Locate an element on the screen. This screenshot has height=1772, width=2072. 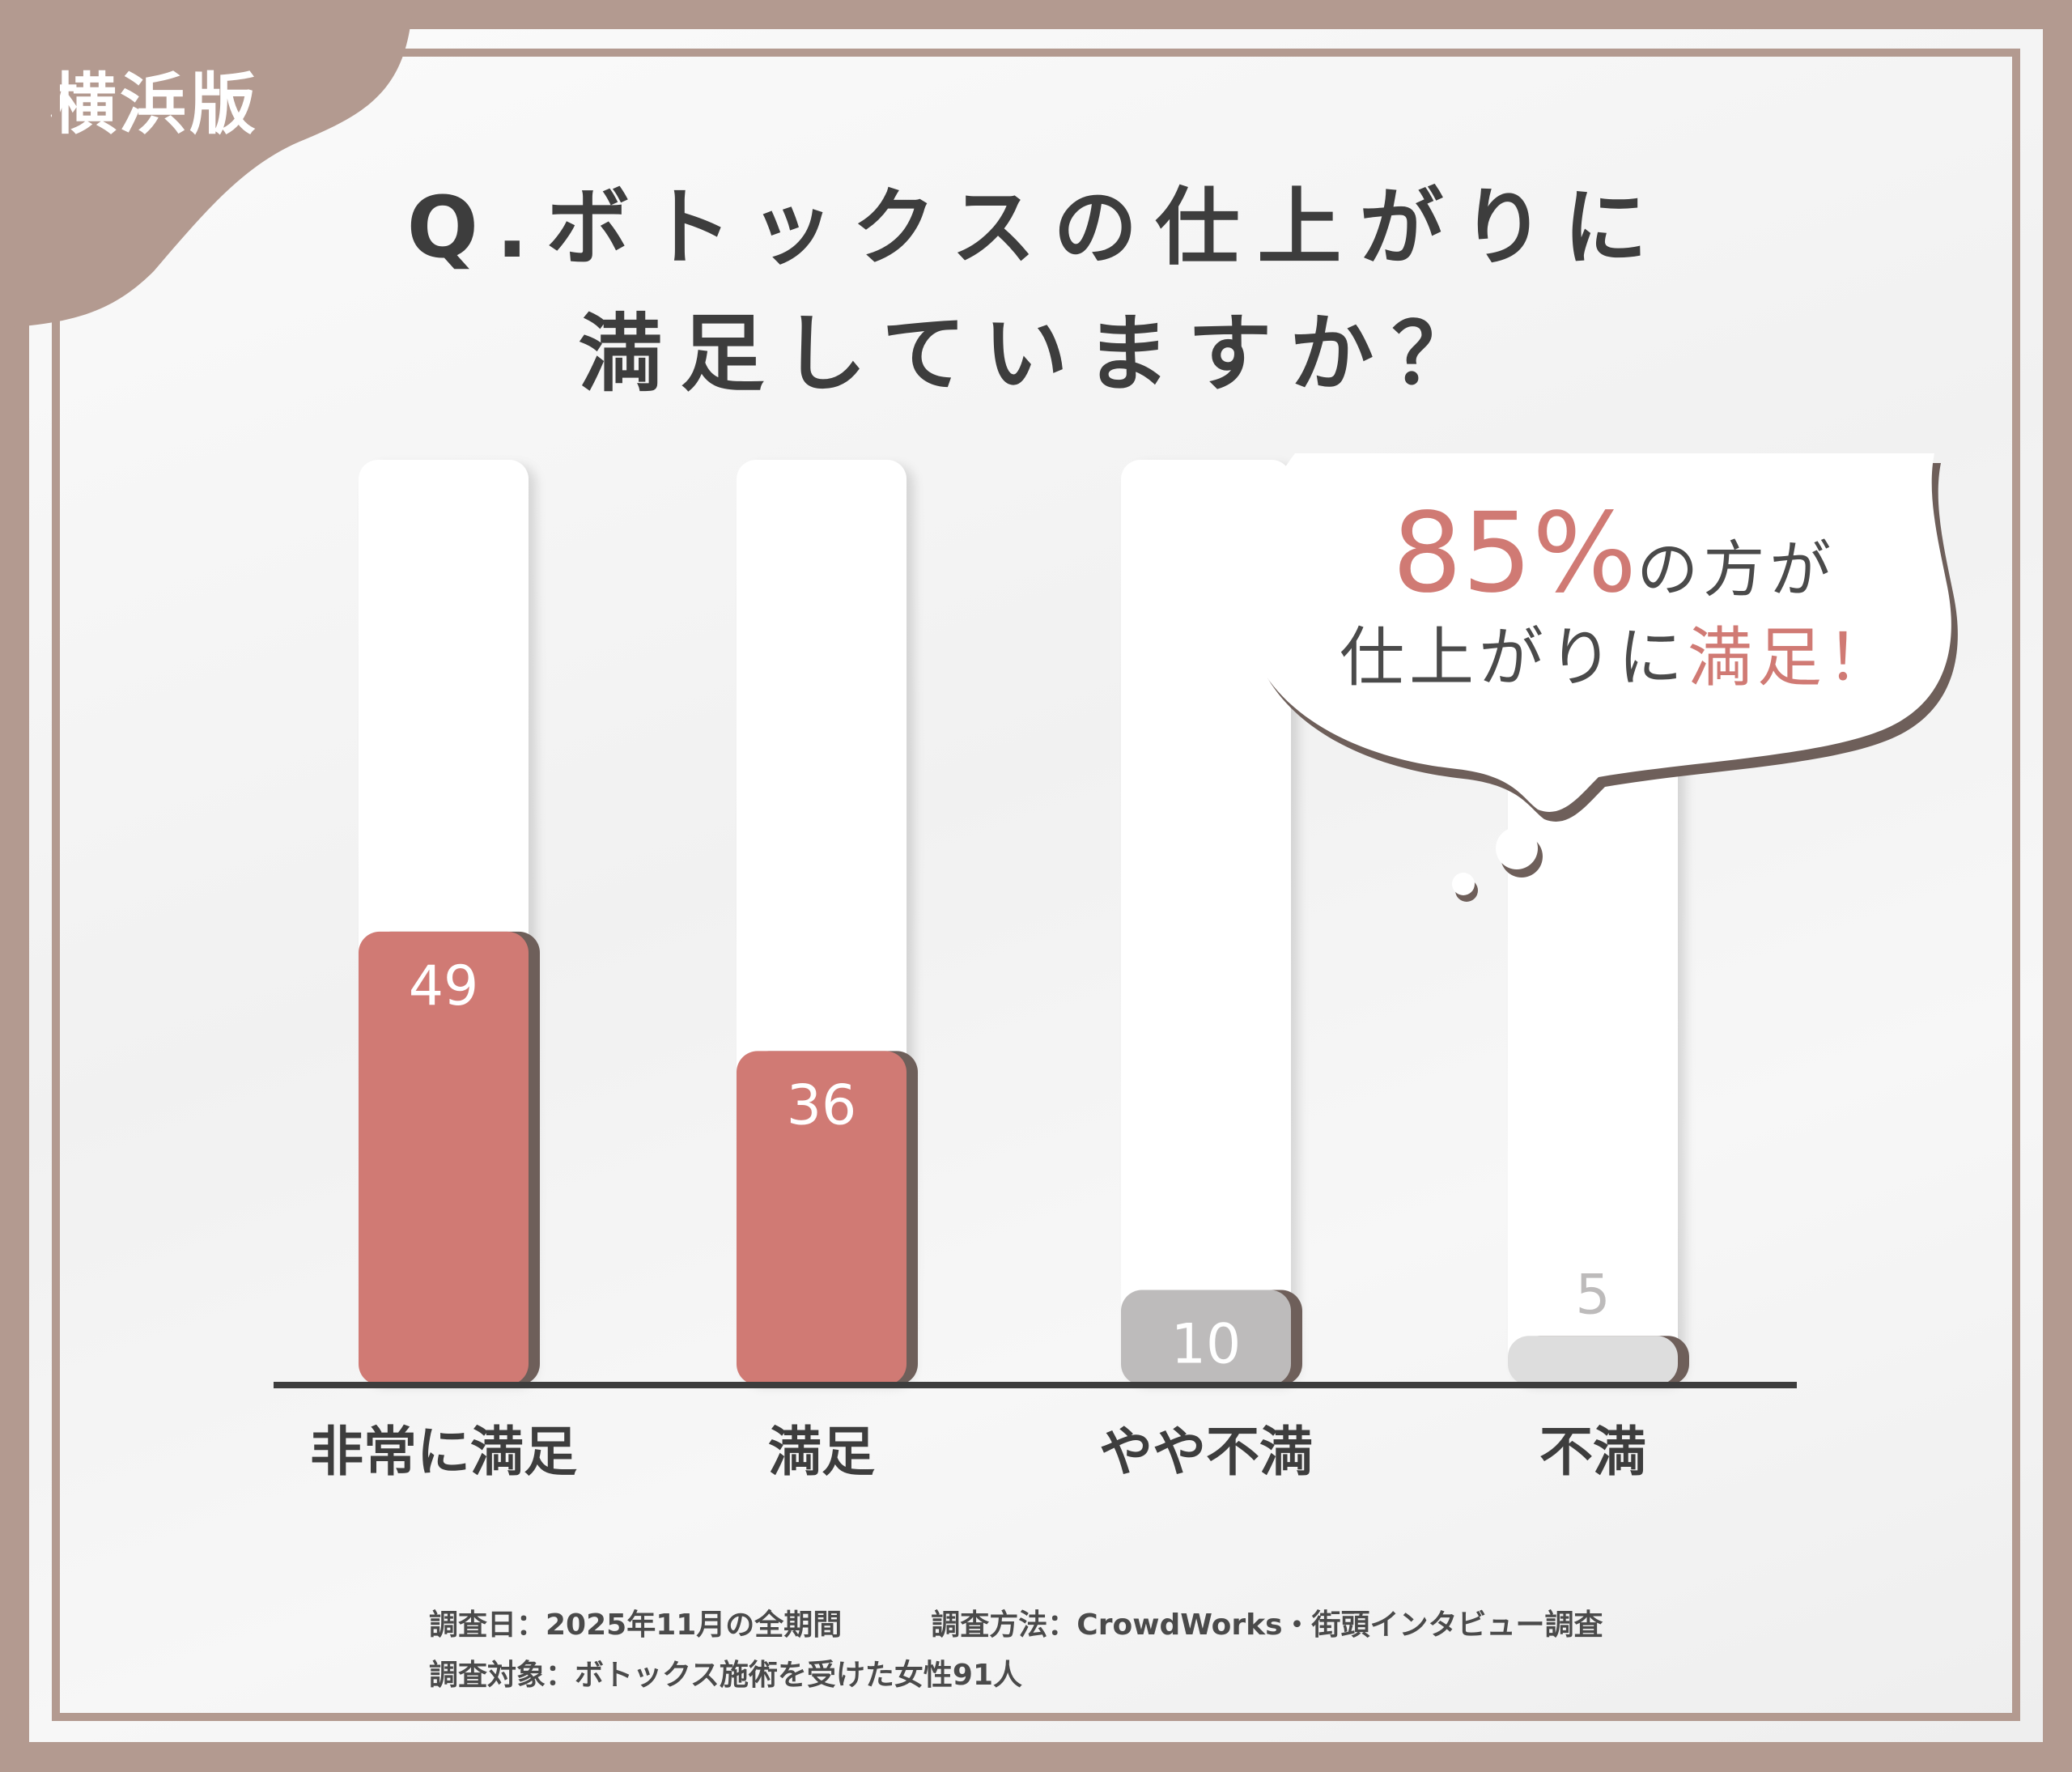
callout-line-2: 仕上がりに満足！ is located at coordinates (1618, 653).